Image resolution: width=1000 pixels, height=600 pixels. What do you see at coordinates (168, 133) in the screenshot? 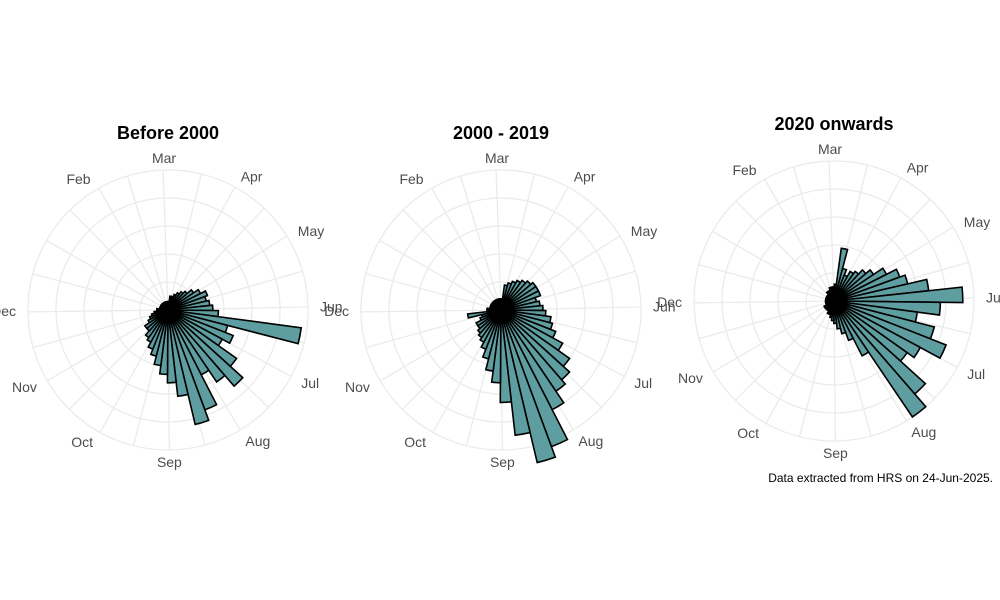
I see `panel-title: Before 2000` at bounding box center [168, 133].